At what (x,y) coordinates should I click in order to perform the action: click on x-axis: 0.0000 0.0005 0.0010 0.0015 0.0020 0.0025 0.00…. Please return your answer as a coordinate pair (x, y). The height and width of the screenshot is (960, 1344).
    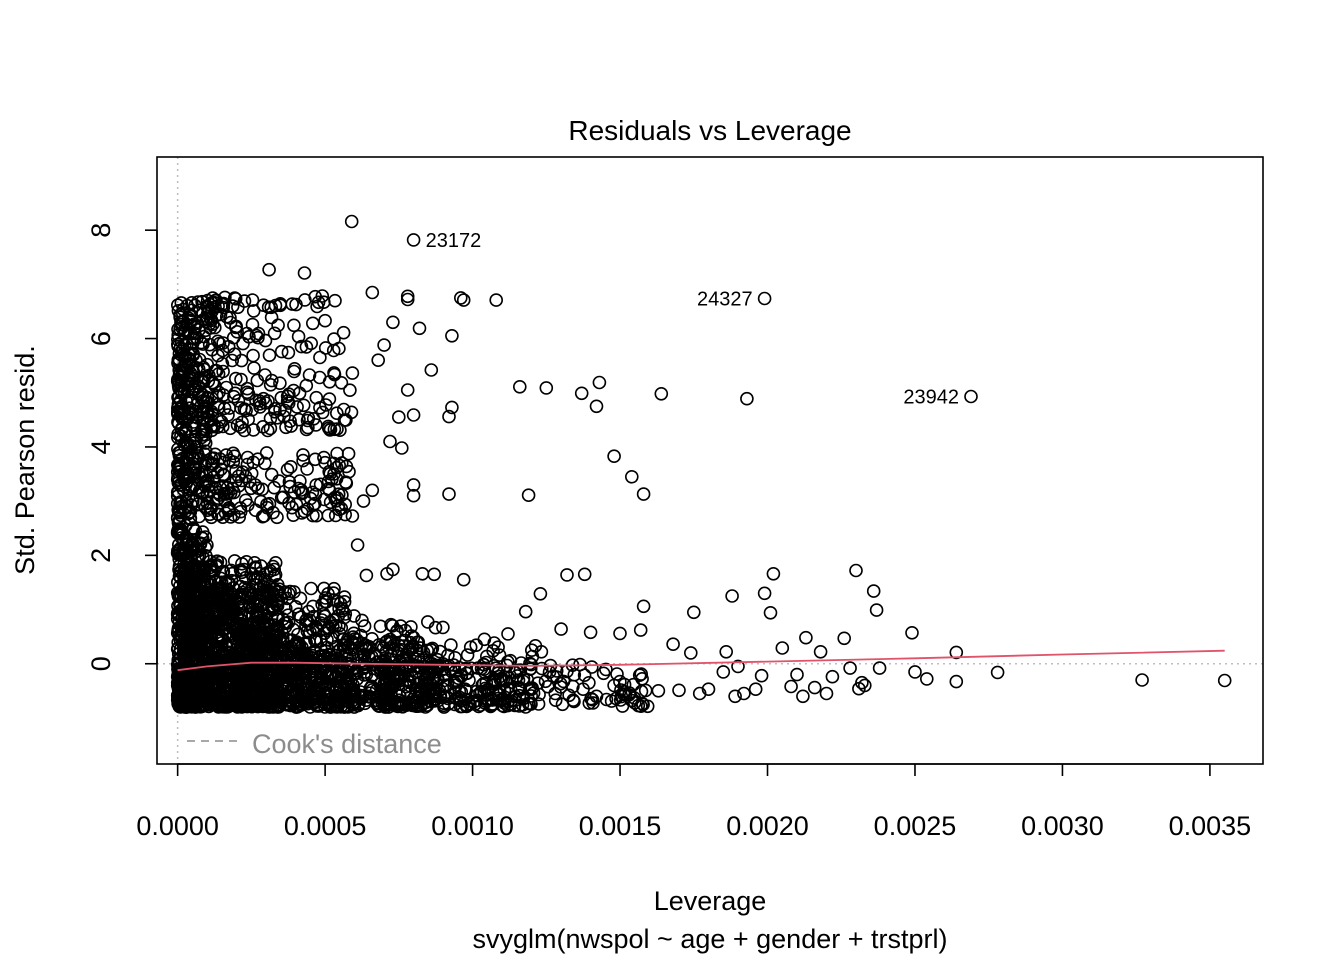
    Looking at the image, I should click on (693, 802).